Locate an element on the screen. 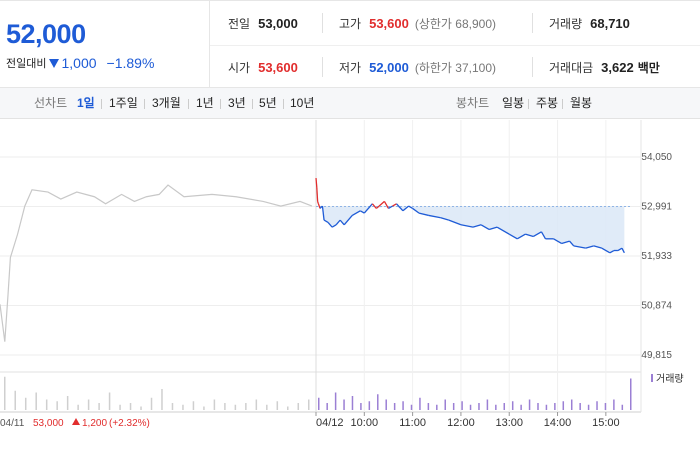  low-value: 52,000 is located at coordinates (389, 67).